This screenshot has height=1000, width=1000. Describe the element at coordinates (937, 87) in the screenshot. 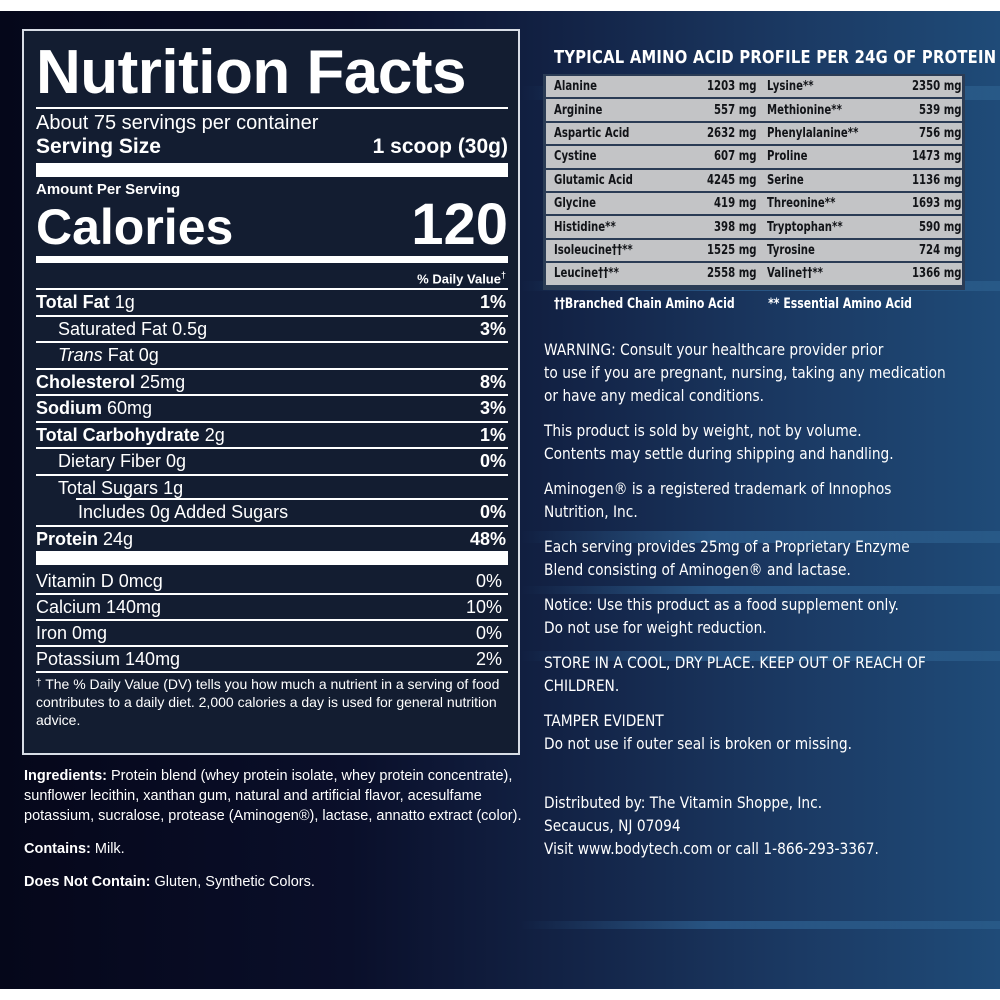

I see `amino-value: 2350 mg` at that location.